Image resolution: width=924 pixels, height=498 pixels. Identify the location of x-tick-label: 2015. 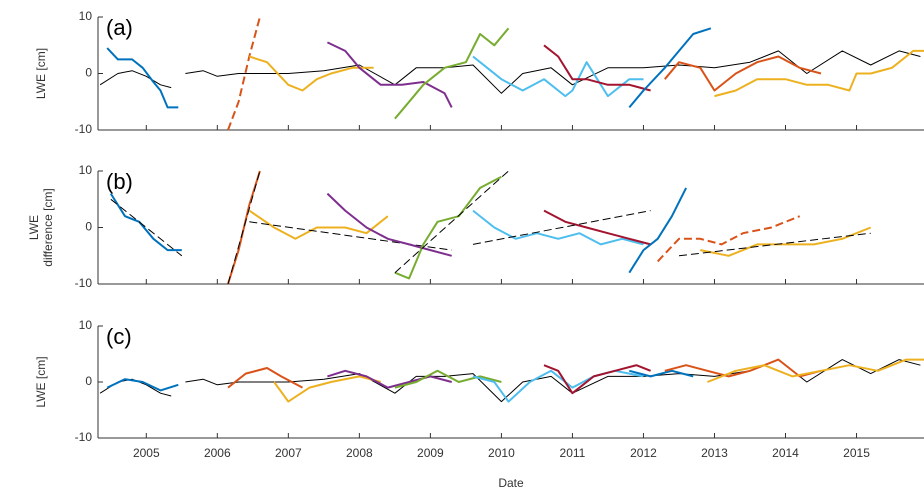
(856, 453).